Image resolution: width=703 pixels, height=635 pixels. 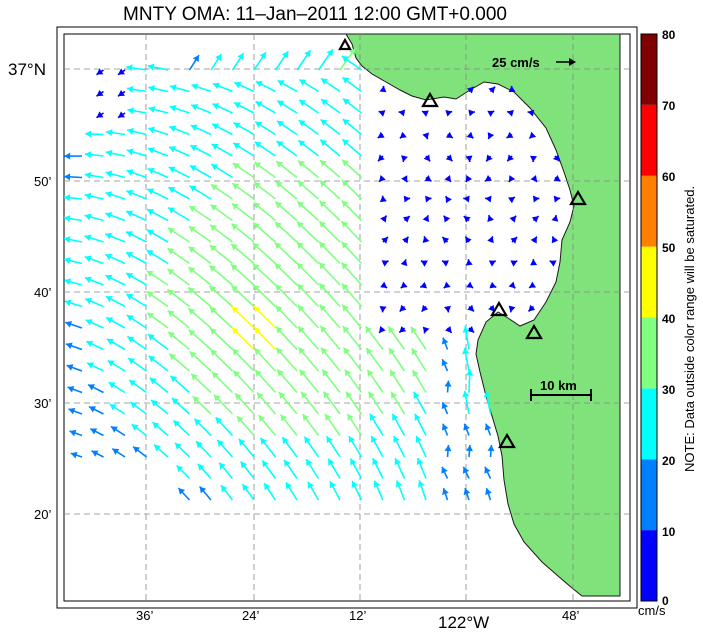 What do you see at coordinates (649, 565) in the screenshot?
I see `colorbar-segment` at bounding box center [649, 565].